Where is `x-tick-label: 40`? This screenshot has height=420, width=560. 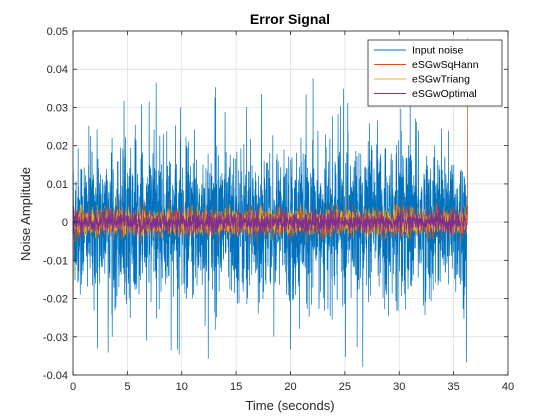 x-tick-label: 40 is located at coordinates (508, 387).